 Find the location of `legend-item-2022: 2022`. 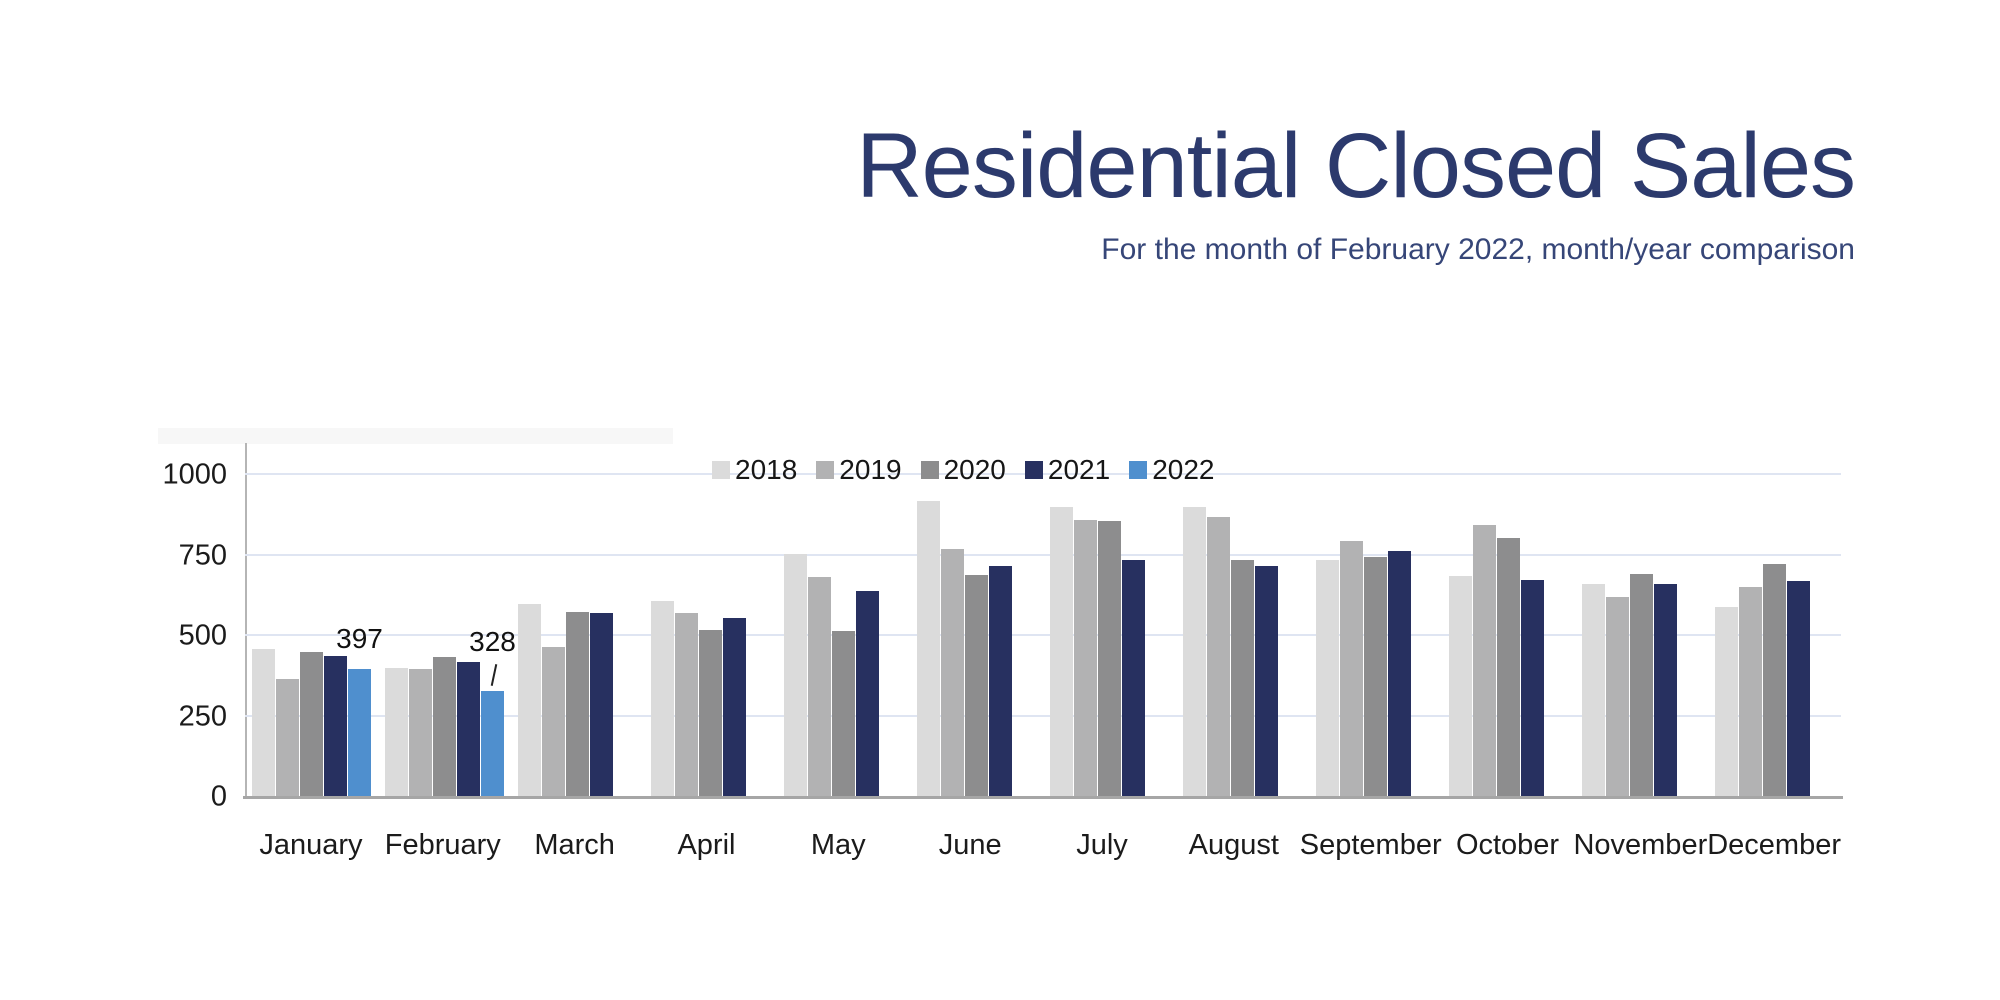

legend-item-2022: 2022 is located at coordinates (1171, 470).